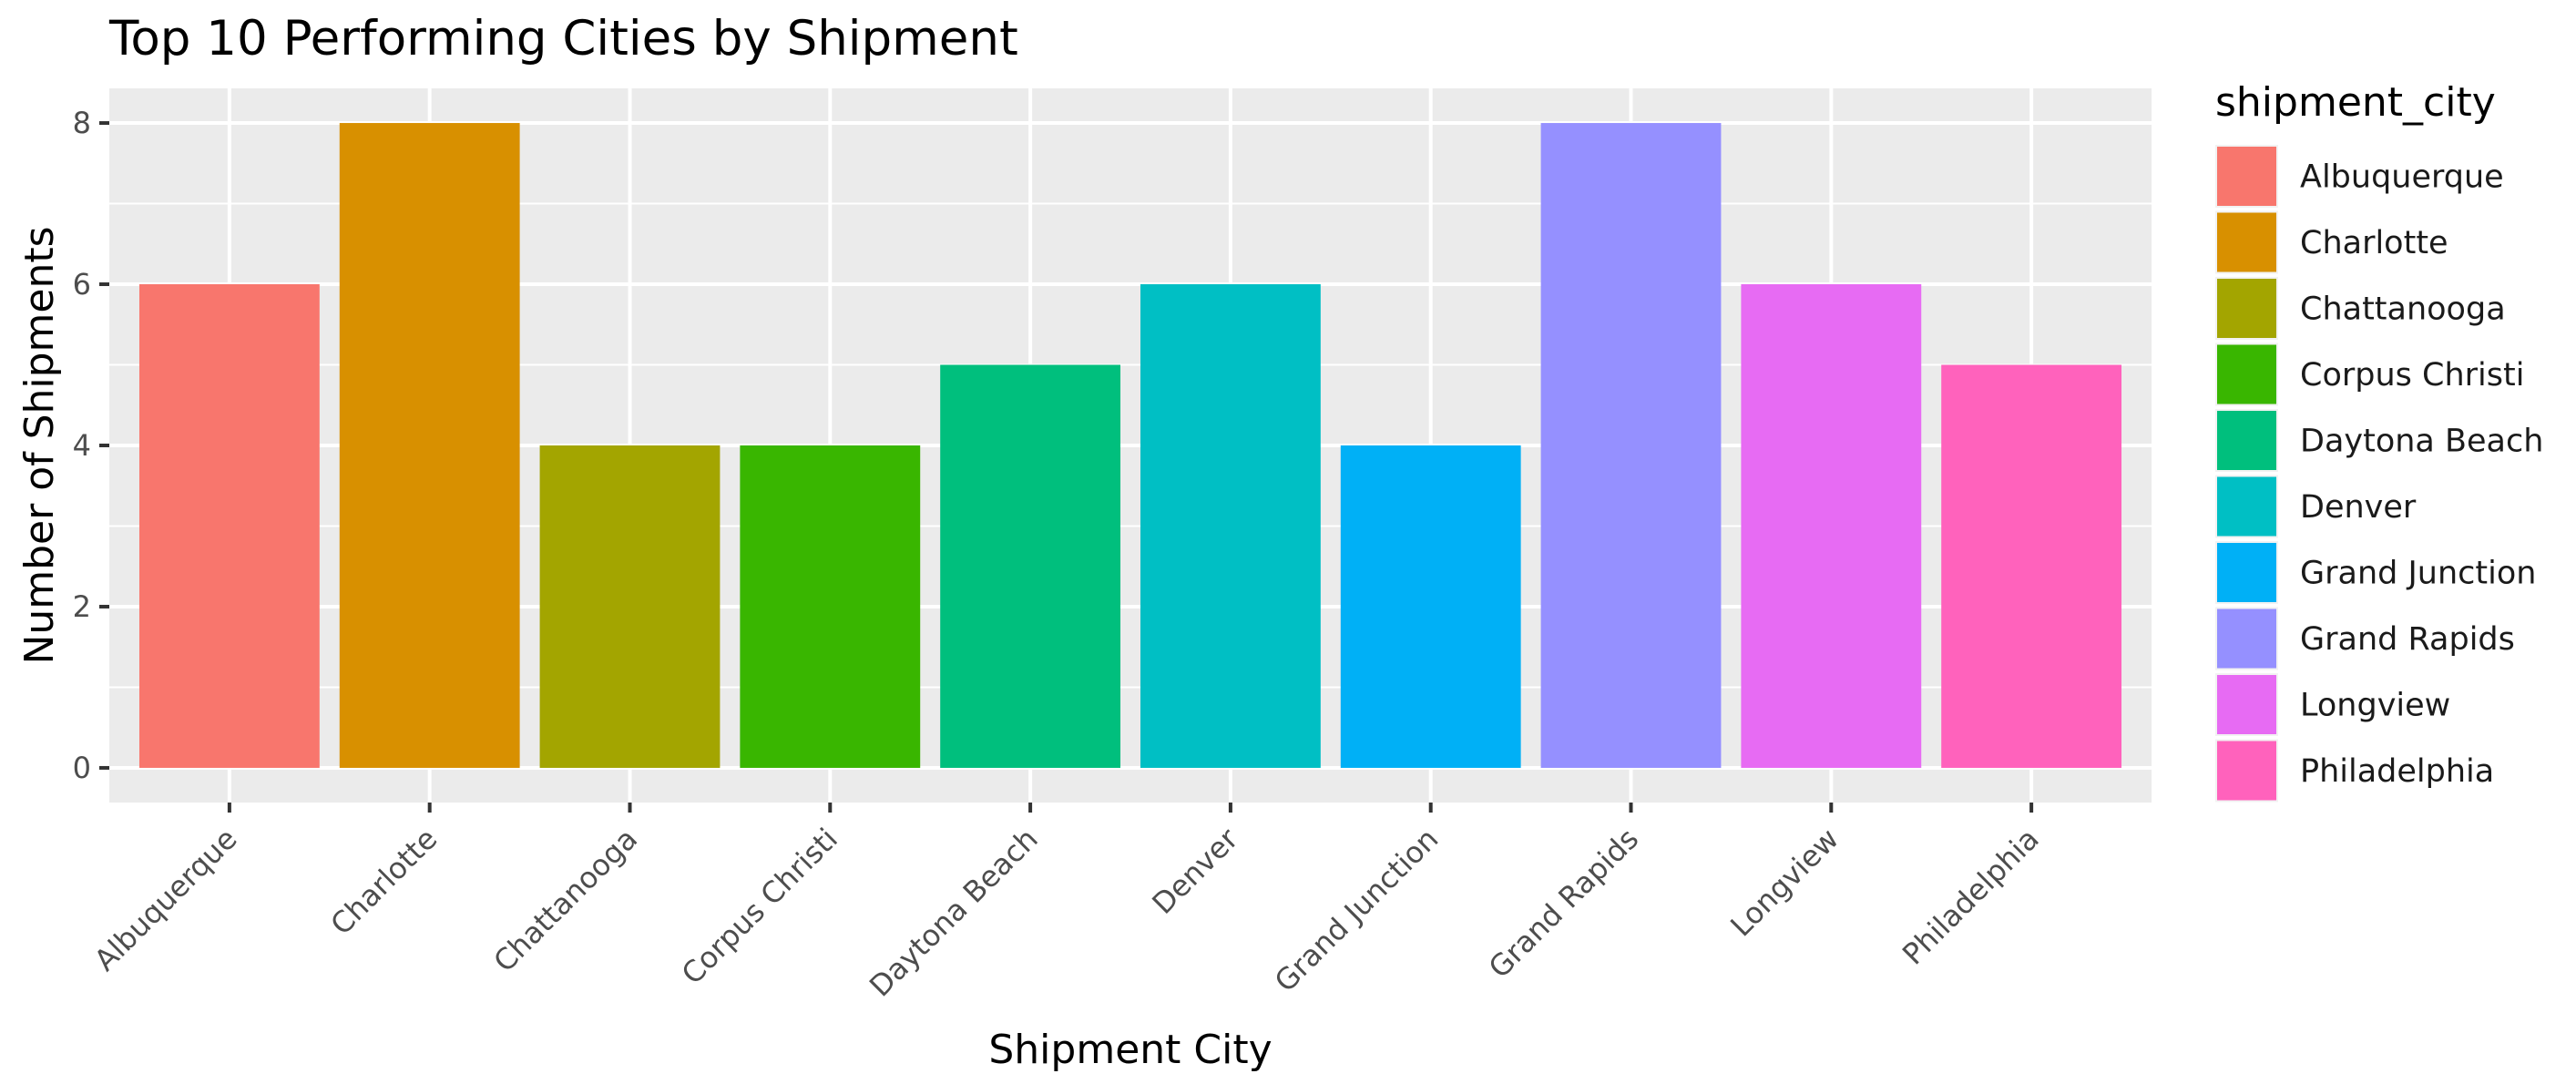  I want to click on bar-longview, so click(1831, 526).